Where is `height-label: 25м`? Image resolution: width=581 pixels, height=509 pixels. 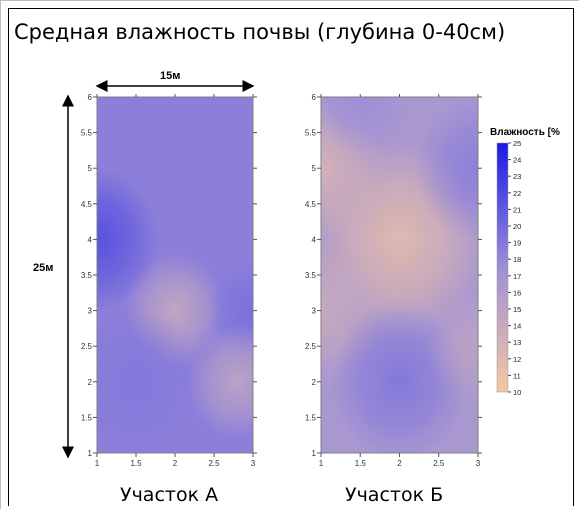 height-label: 25м is located at coordinates (43, 268).